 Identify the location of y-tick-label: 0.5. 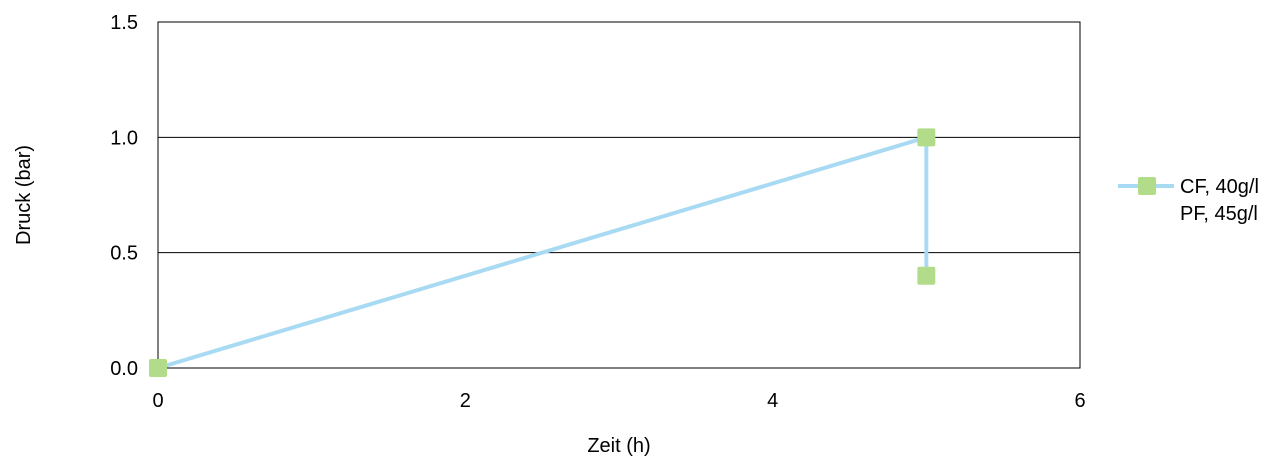
(124, 254).